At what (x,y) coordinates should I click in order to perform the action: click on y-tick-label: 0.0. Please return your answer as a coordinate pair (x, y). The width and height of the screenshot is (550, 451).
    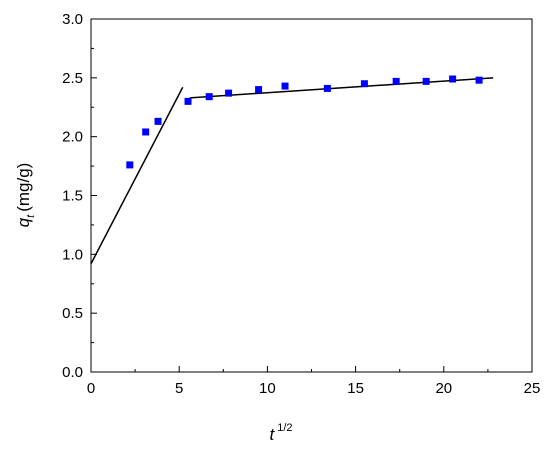
    Looking at the image, I should click on (72, 372).